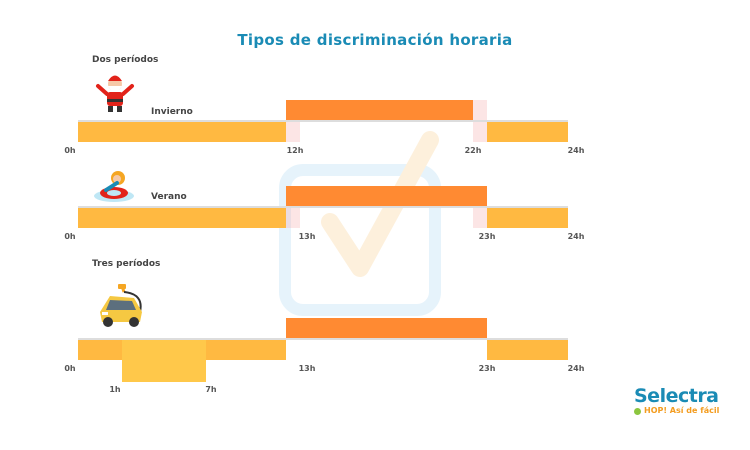 The height and width of the screenshot is (450, 750). What do you see at coordinates (169, 197) in the screenshot?
I see `season-label-verano: Verano` at bounding box center [169, 197].